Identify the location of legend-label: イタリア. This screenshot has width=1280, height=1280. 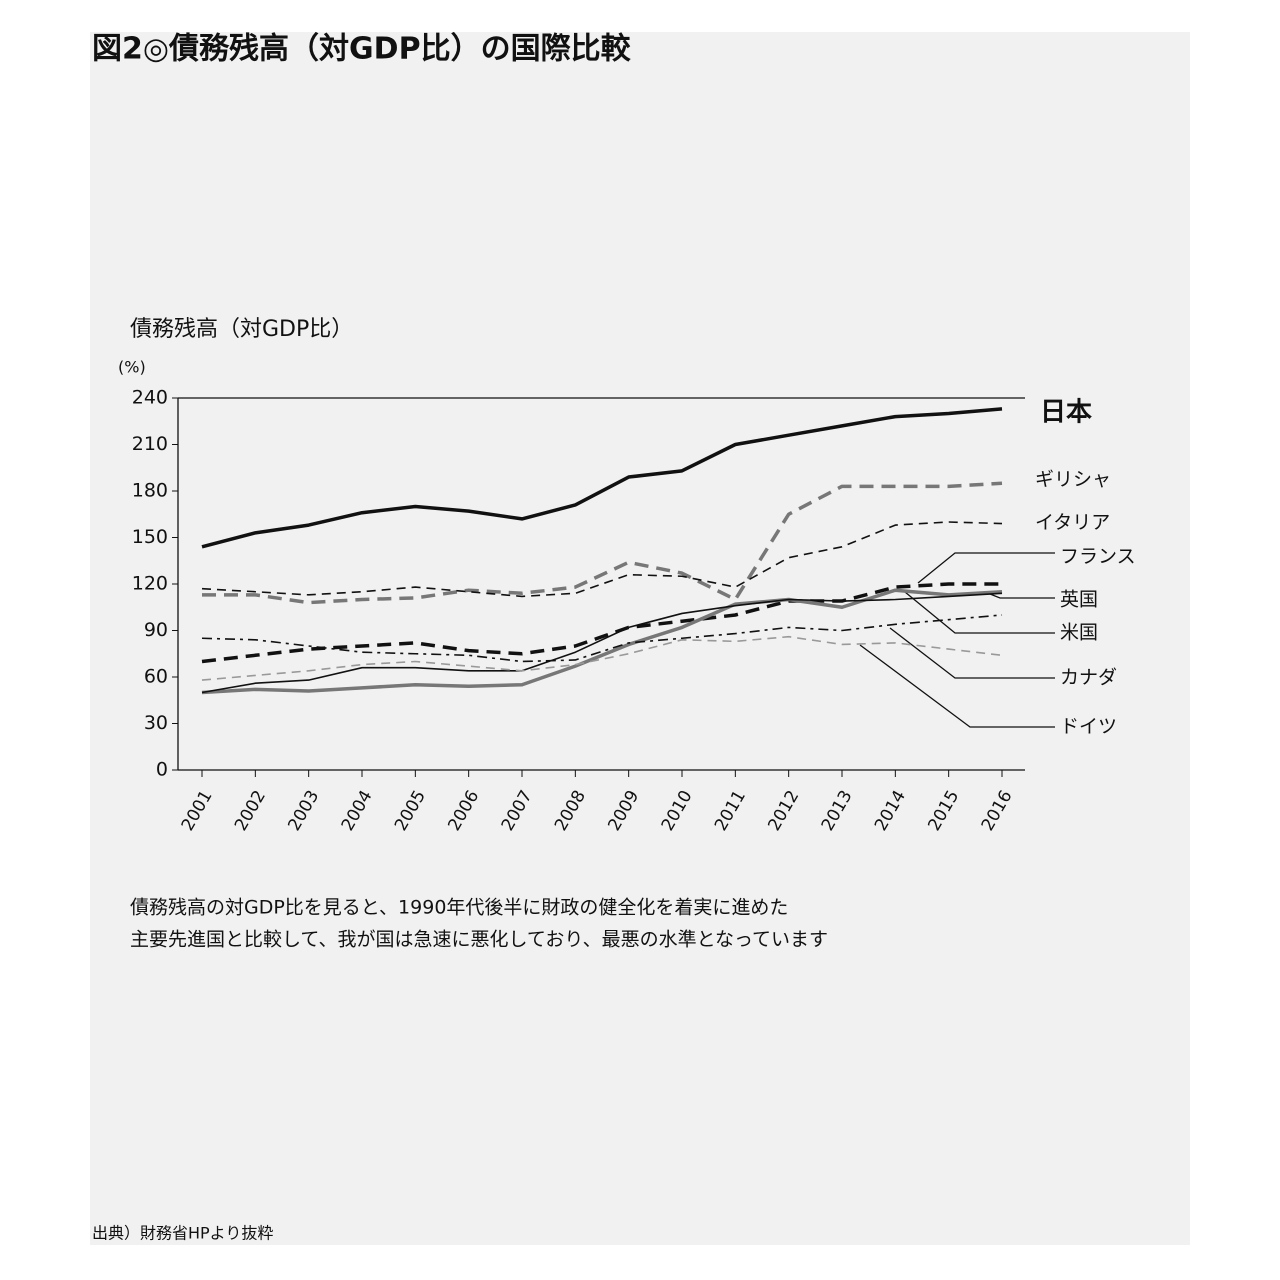
(1072, 523).